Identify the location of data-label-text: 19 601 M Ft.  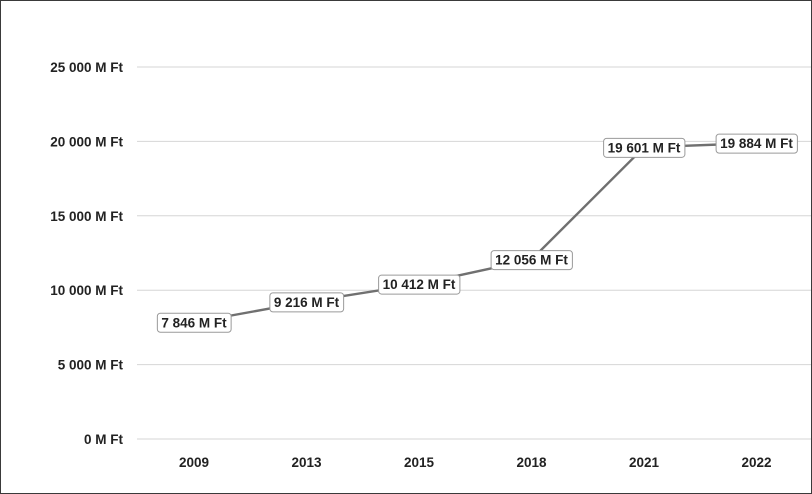
(644, 147).